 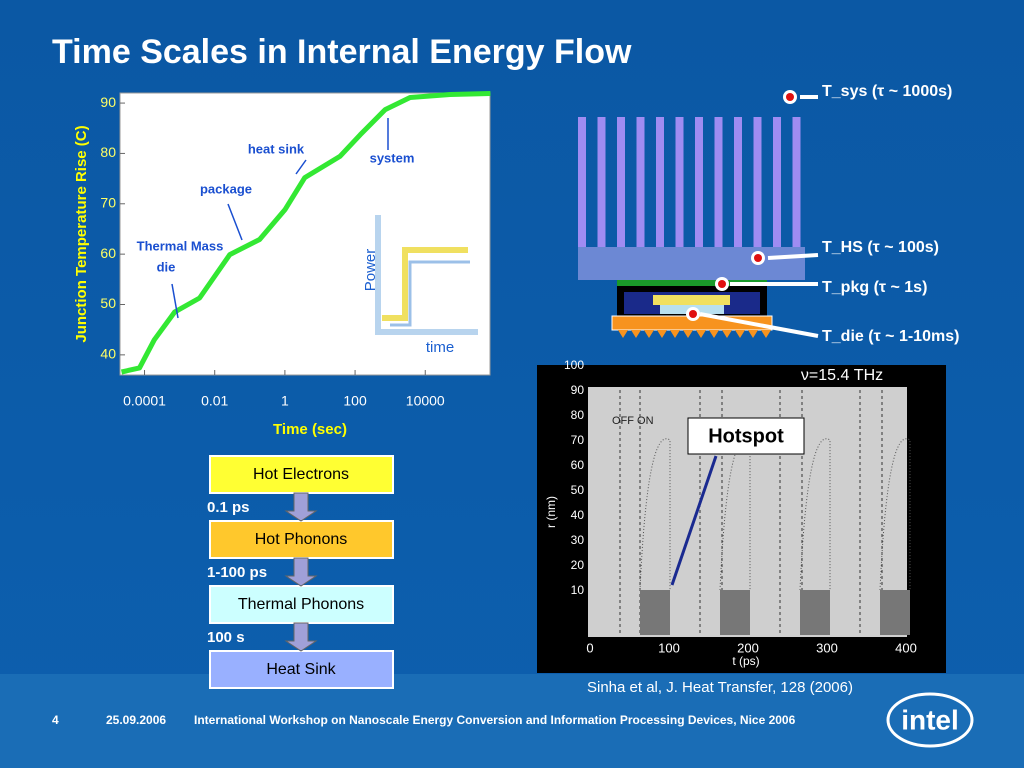 I want to click on y-tick-label: 50, so click(x=108, y=303).